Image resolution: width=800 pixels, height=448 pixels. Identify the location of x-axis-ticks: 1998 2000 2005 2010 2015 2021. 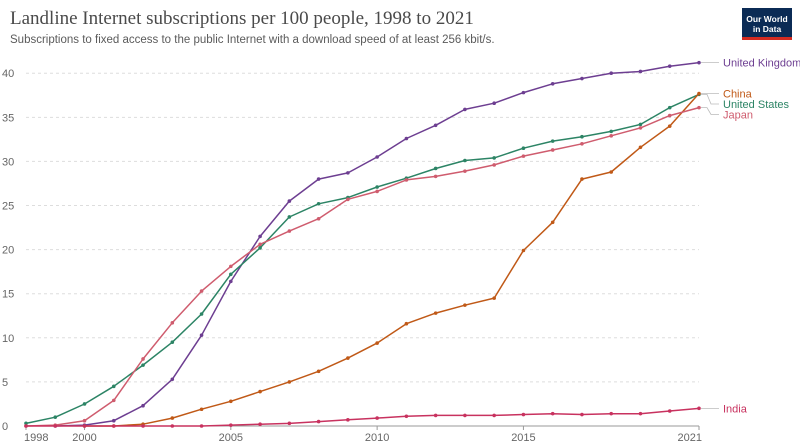
(363, 435).